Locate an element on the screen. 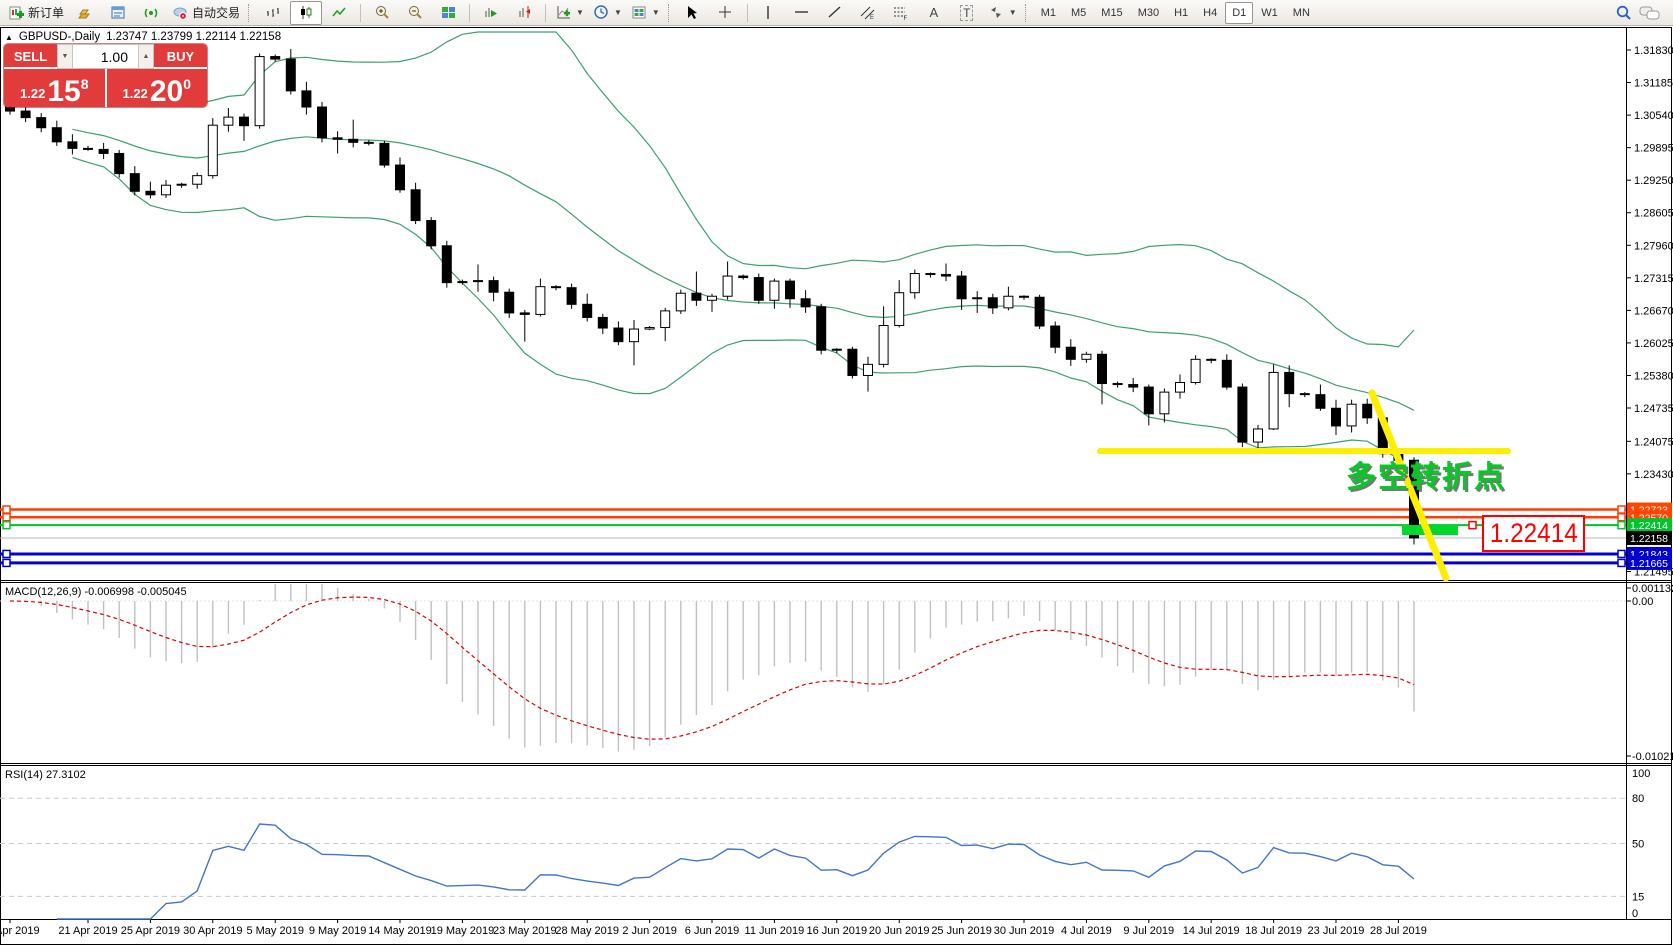  sell-button: SELL is located at coordinates (30, 56).